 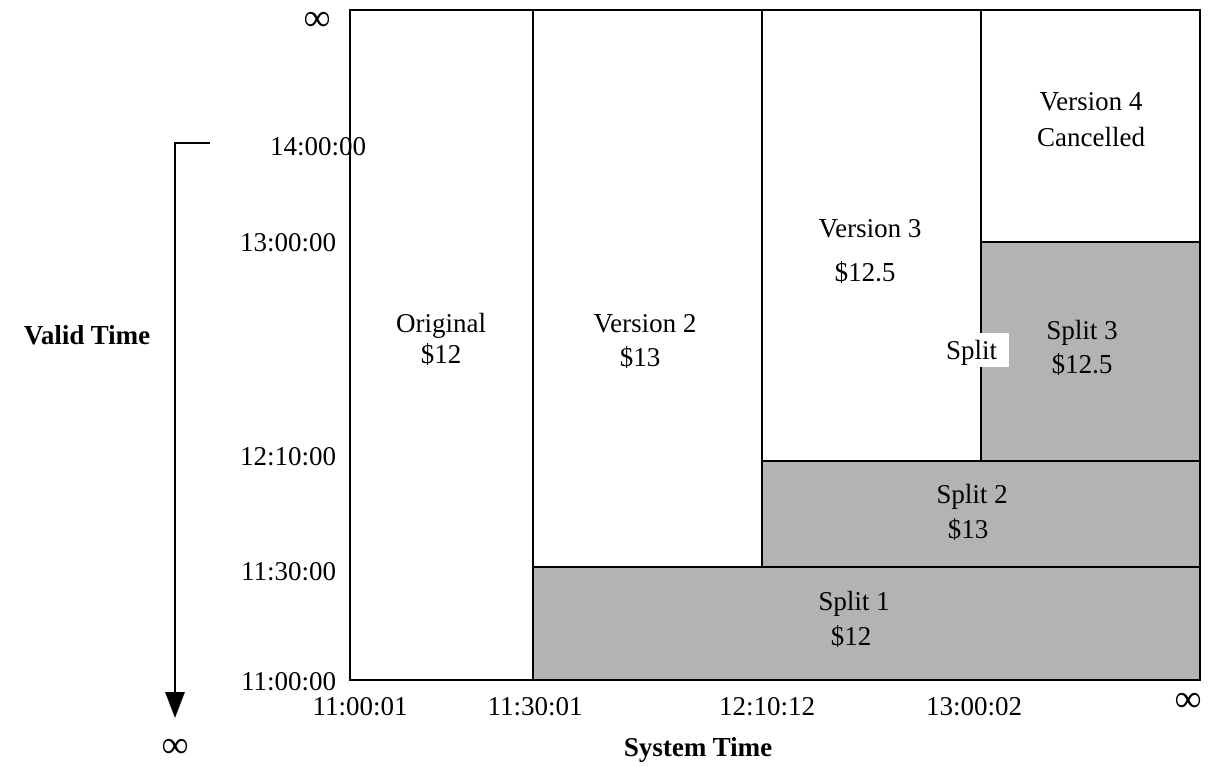 I want to click on x-tick-label: 11:30:01, so click(x=534, y=706).